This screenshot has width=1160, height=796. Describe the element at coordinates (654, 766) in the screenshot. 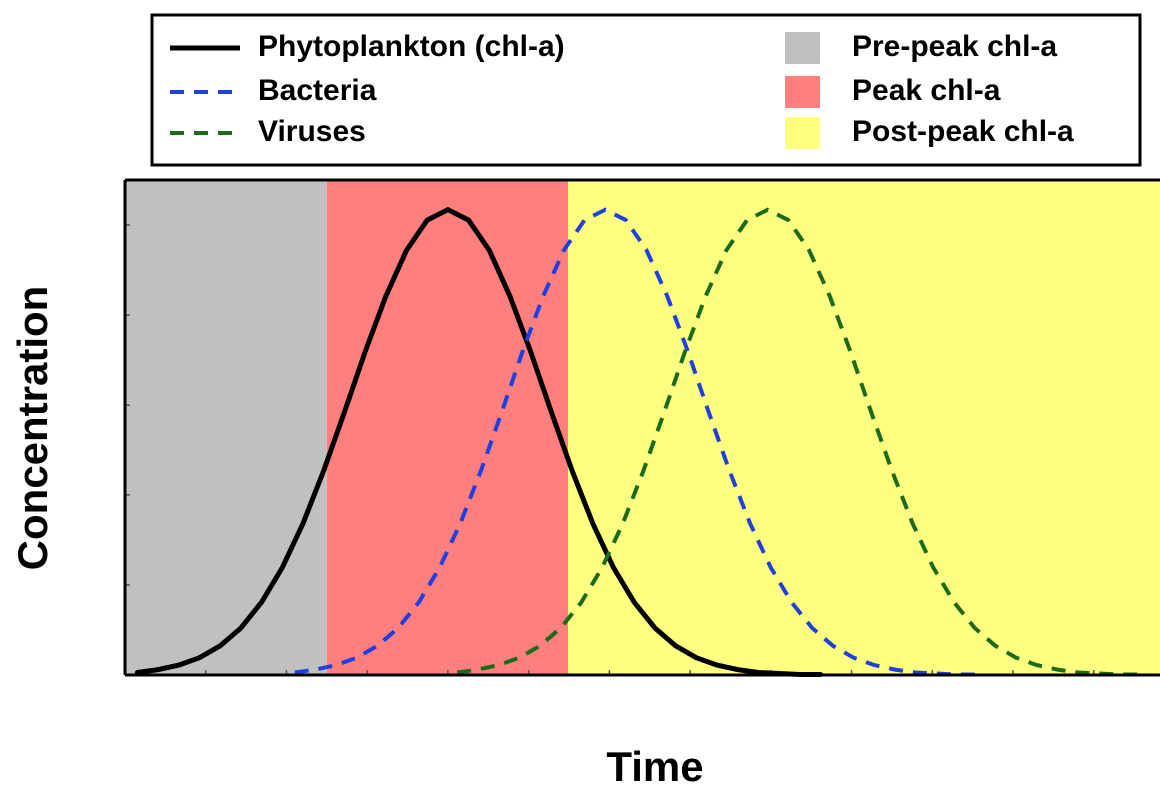

I see `x-axis-label: Time` at that location.